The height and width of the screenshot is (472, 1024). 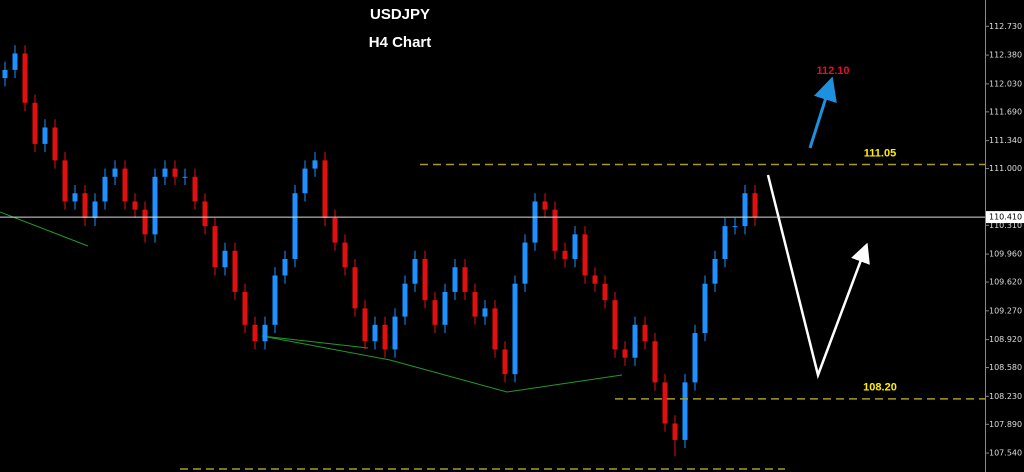 What do you see at coordinates (1005, 83) in the screenshot?
I see `y-tick-label: 112.030` at bounding box center [1005, 83].